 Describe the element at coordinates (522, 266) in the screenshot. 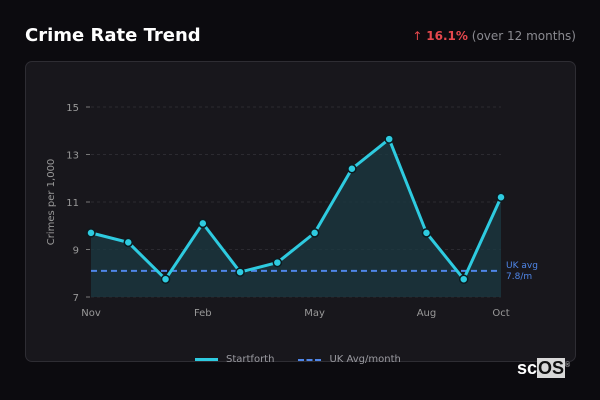

I see `uk-average-label: UK avg` at that location.